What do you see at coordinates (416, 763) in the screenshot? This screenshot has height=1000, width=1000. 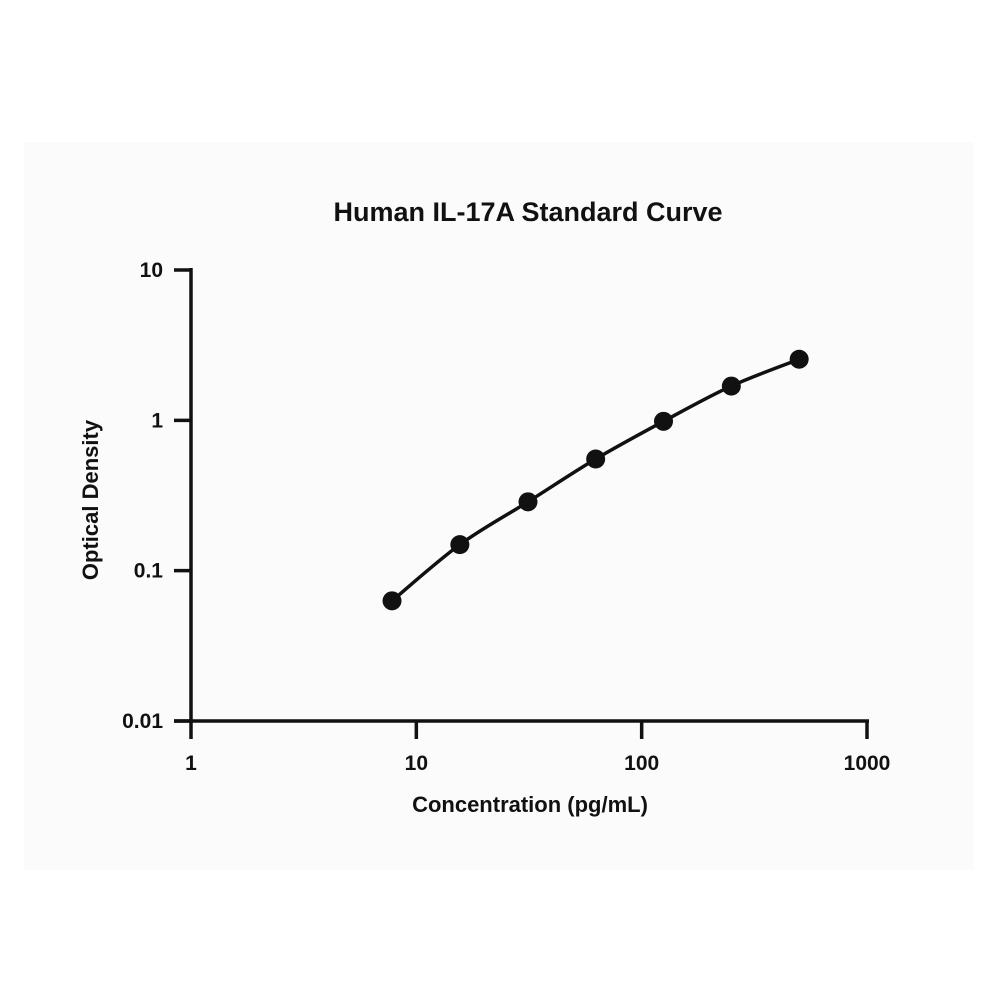 I see `x-tick-label: 10` at bounding box center [416, 763].